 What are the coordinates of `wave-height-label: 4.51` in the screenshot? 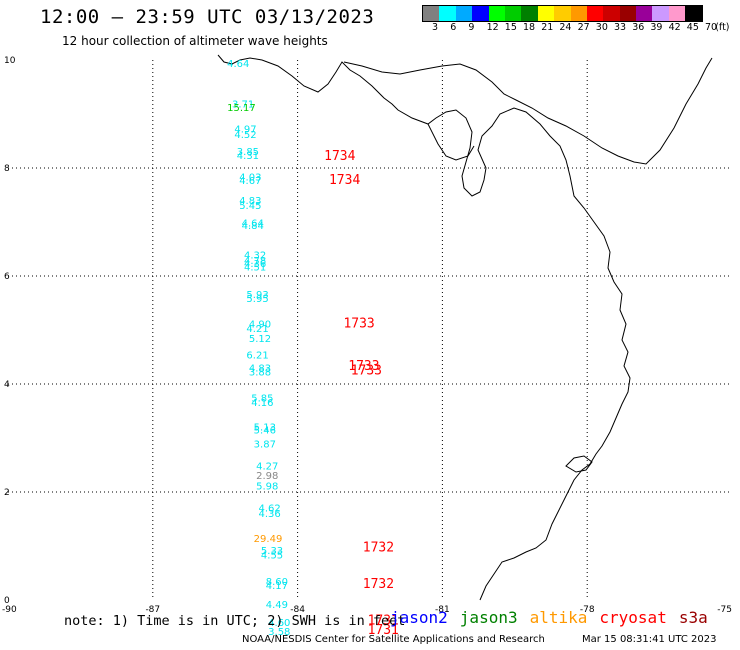 It's located at (255, 268).